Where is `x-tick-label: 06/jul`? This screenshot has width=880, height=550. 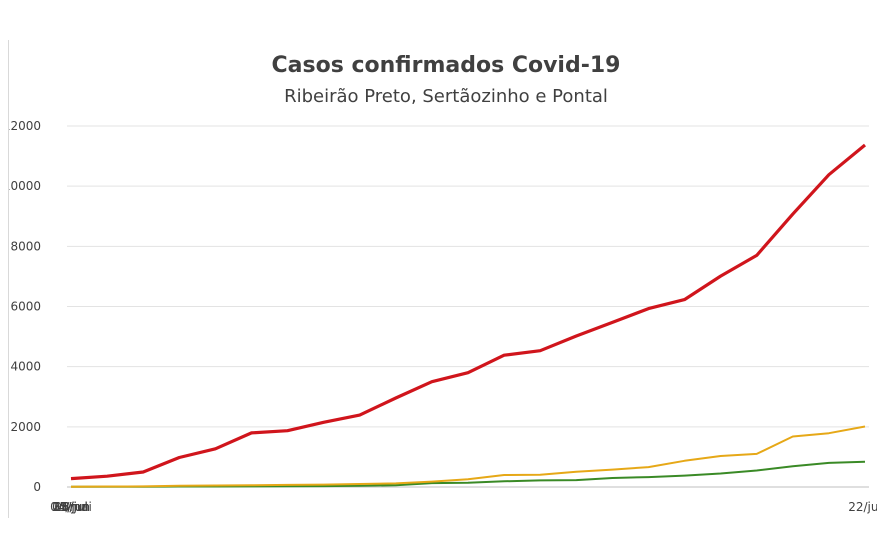 x-tick-label: 06/jul is located at coordinates (71, 507).